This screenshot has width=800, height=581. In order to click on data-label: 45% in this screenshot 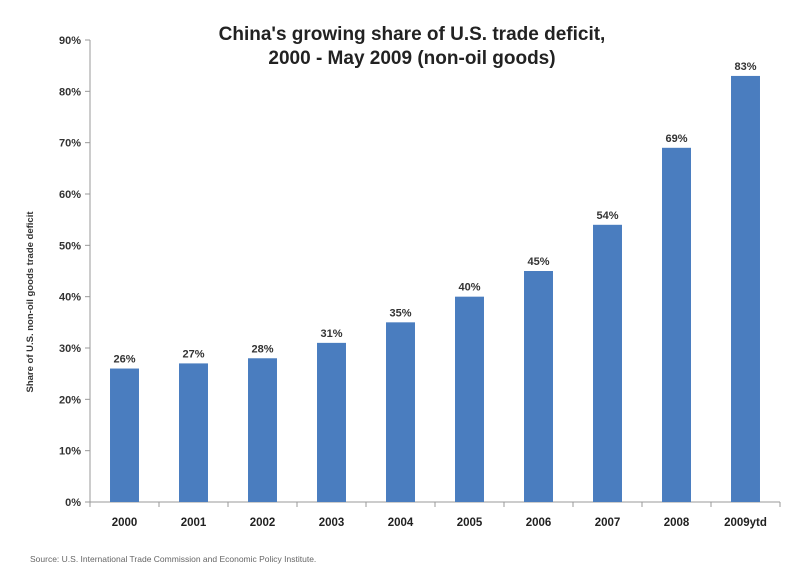, I will do `click(538, 262)`.